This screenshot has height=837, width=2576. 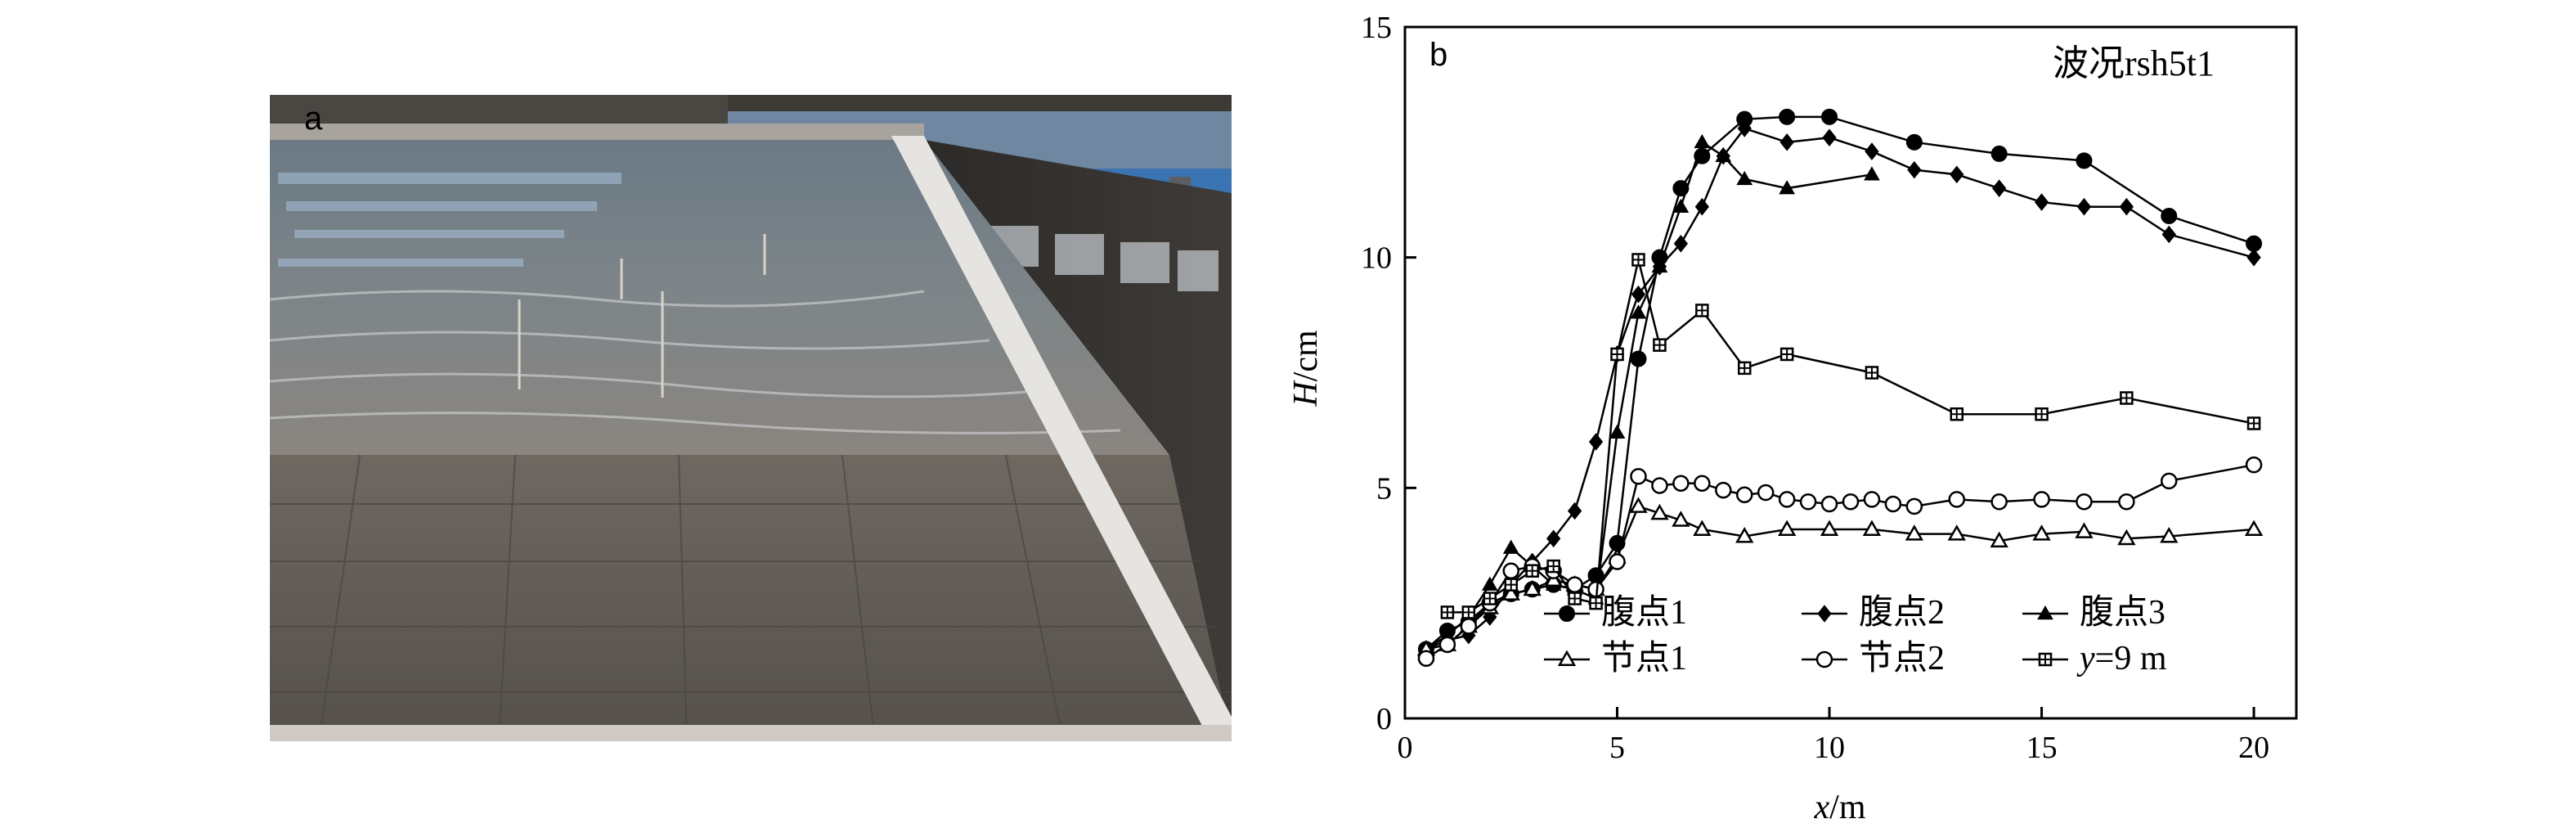 What do you see at coordinates (2042, 748) in the screenshot?
I see `x-tick-label: 15` at bounding box center [2042, 748].